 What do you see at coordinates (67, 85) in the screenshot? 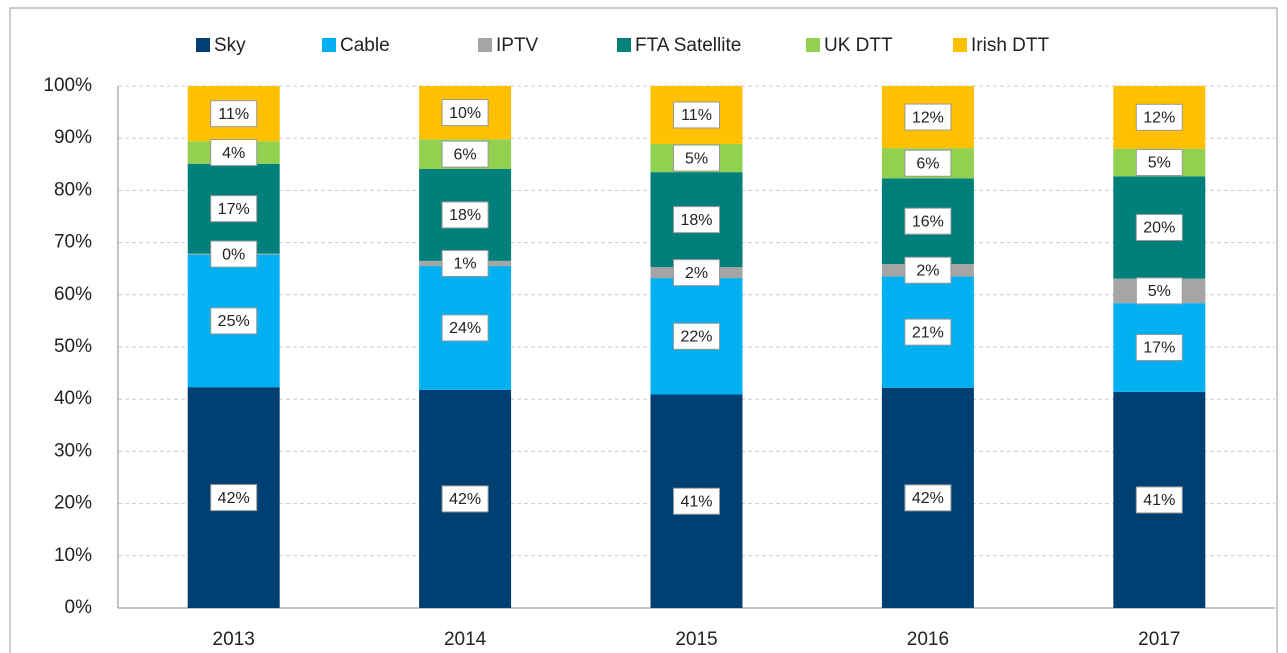
I see `y-tick-label: 100%` at bounding box center [67, 85].